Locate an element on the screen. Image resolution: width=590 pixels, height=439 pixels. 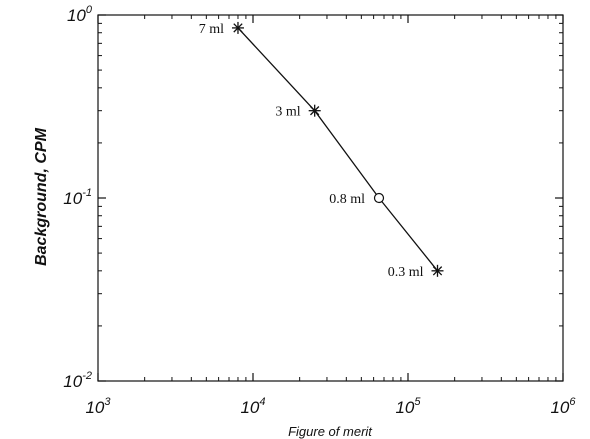
x-axis-title: Figure of merit is located at coordinates (330, 431).